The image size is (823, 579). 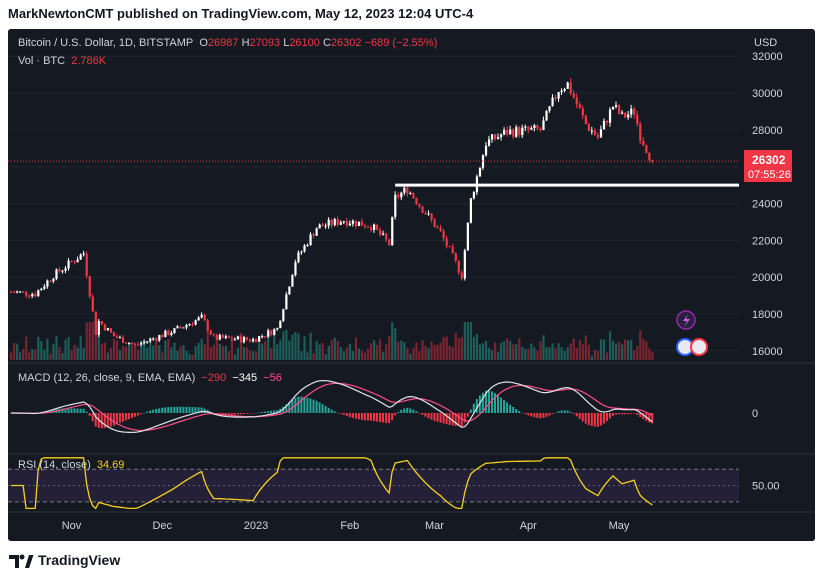 I want to click on tradingview-logo-icon, so click(x=21, y=561).